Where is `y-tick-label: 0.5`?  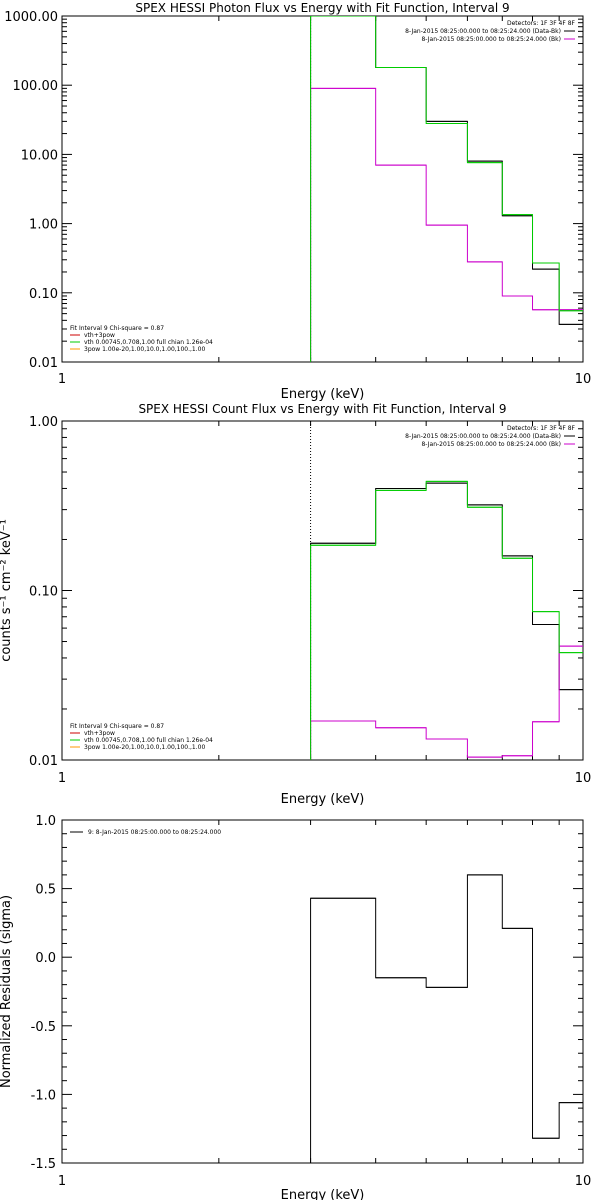 y-tick-label: 0.5 is located at coordinates (45, 890).